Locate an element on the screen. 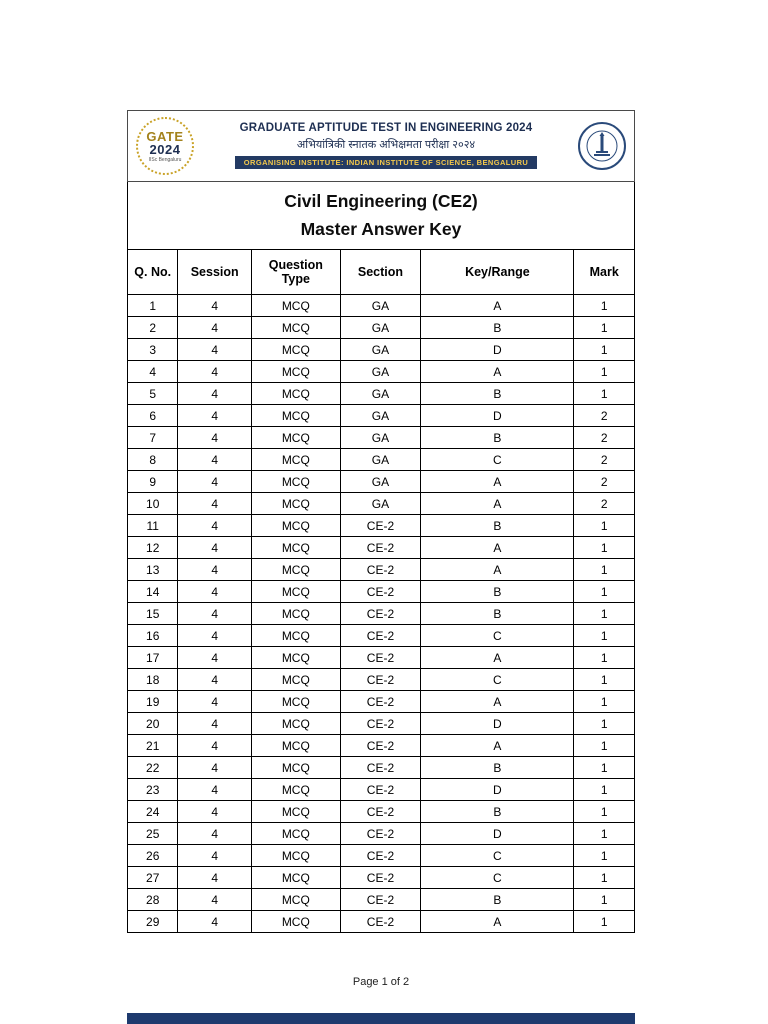 This screenshot has width=768, height=1024. table-cell: 27 is located at coordinates (152, 877).